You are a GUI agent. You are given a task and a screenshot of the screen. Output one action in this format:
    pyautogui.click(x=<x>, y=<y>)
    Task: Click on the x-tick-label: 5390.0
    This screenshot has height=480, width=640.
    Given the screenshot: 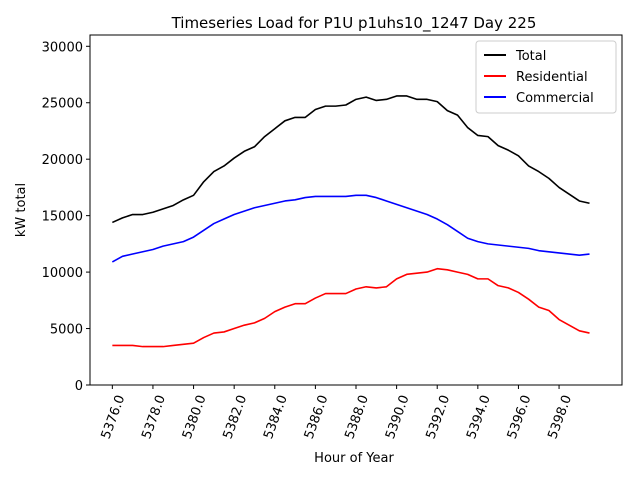 What is the action you would take?
    pyautogui.click(x=398, y=417)
    